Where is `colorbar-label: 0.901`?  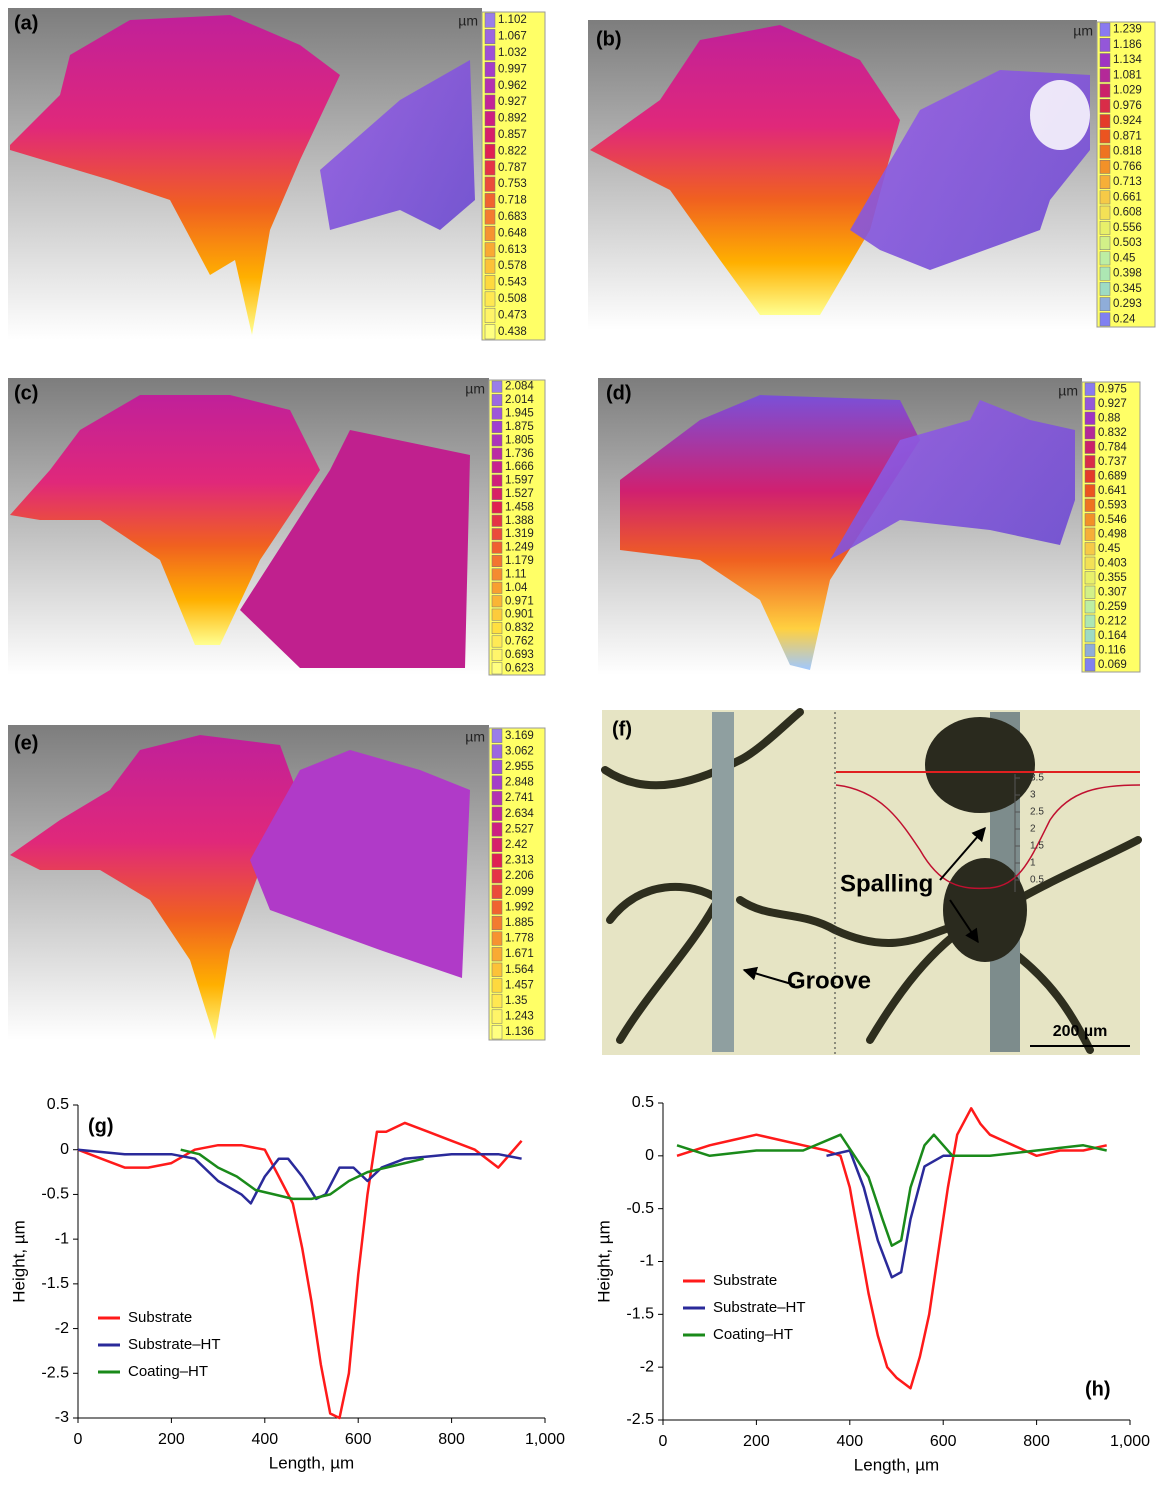 colorbar-label: 0.901 is located at coordinates (519, 615).